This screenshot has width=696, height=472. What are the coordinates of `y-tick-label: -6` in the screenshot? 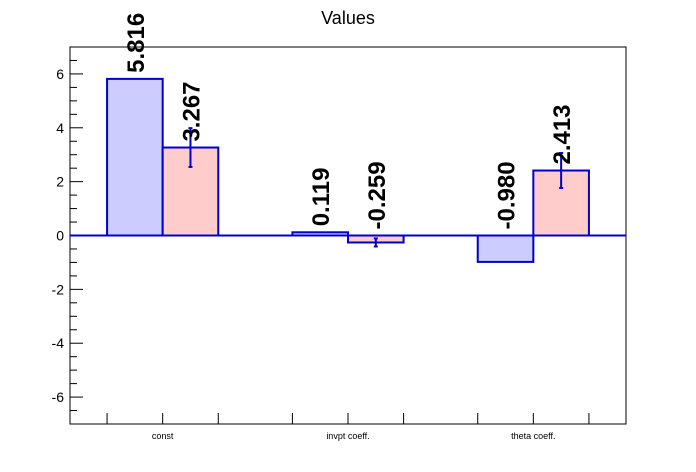 It's located at (58, 397).